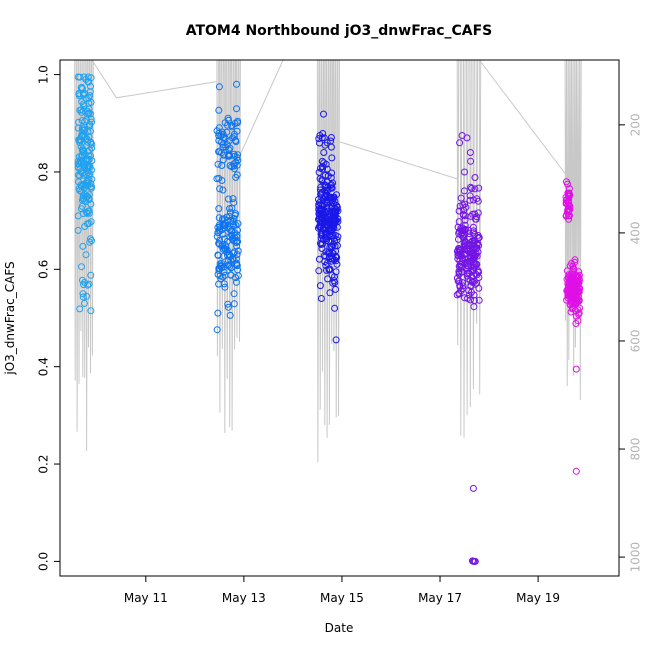  What do you see at coordinates (342, 598) in the screenshot?
I see `x-tick-label: May 15` at bounding box center [342, 598].